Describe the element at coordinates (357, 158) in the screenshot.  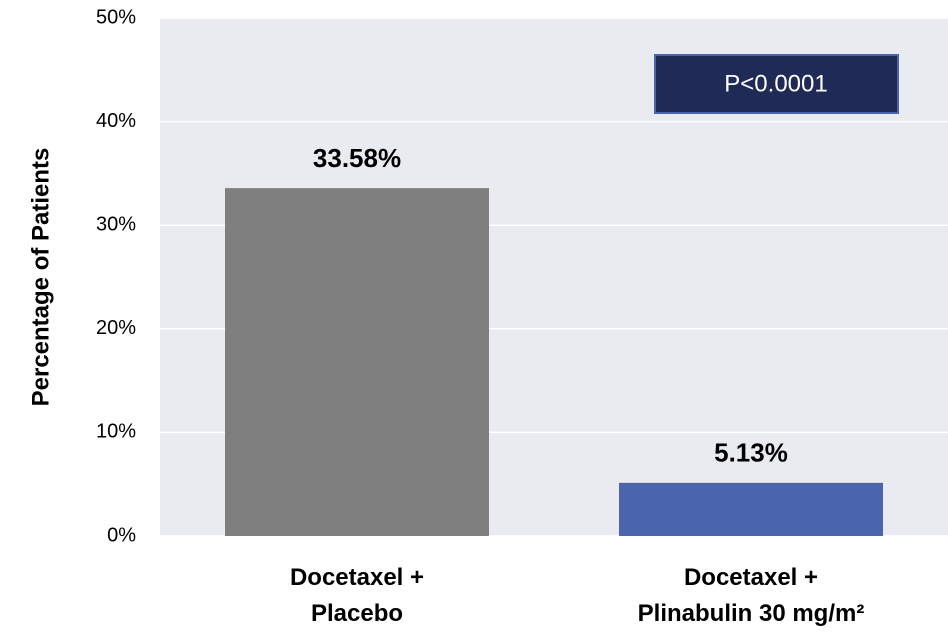
I see `value-label: 33.58%` at that location.